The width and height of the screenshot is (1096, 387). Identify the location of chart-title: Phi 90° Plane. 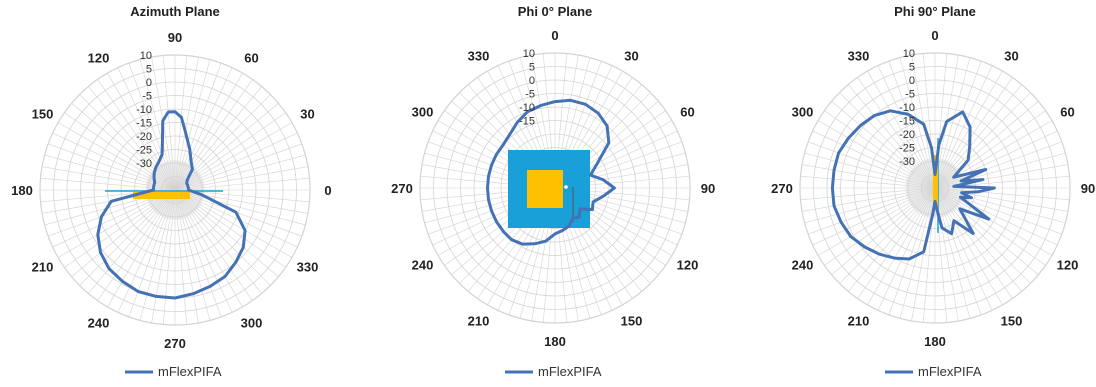
(935, 11).